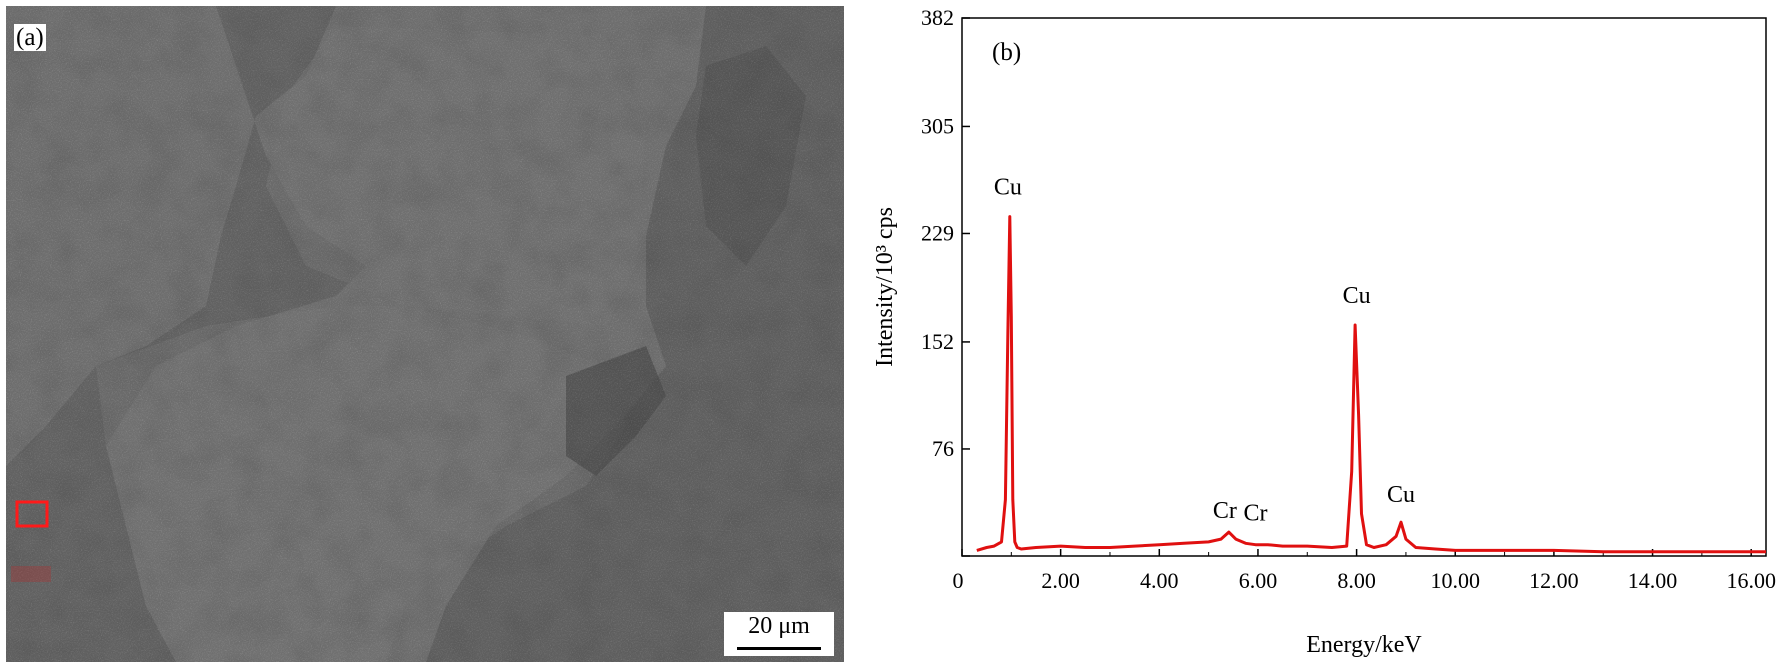 This screenshot has width=1785, height=672. Describe the element at coordinates (1060, 580) in the screenshot. I see `x-tick-label: 2.00` at that location.